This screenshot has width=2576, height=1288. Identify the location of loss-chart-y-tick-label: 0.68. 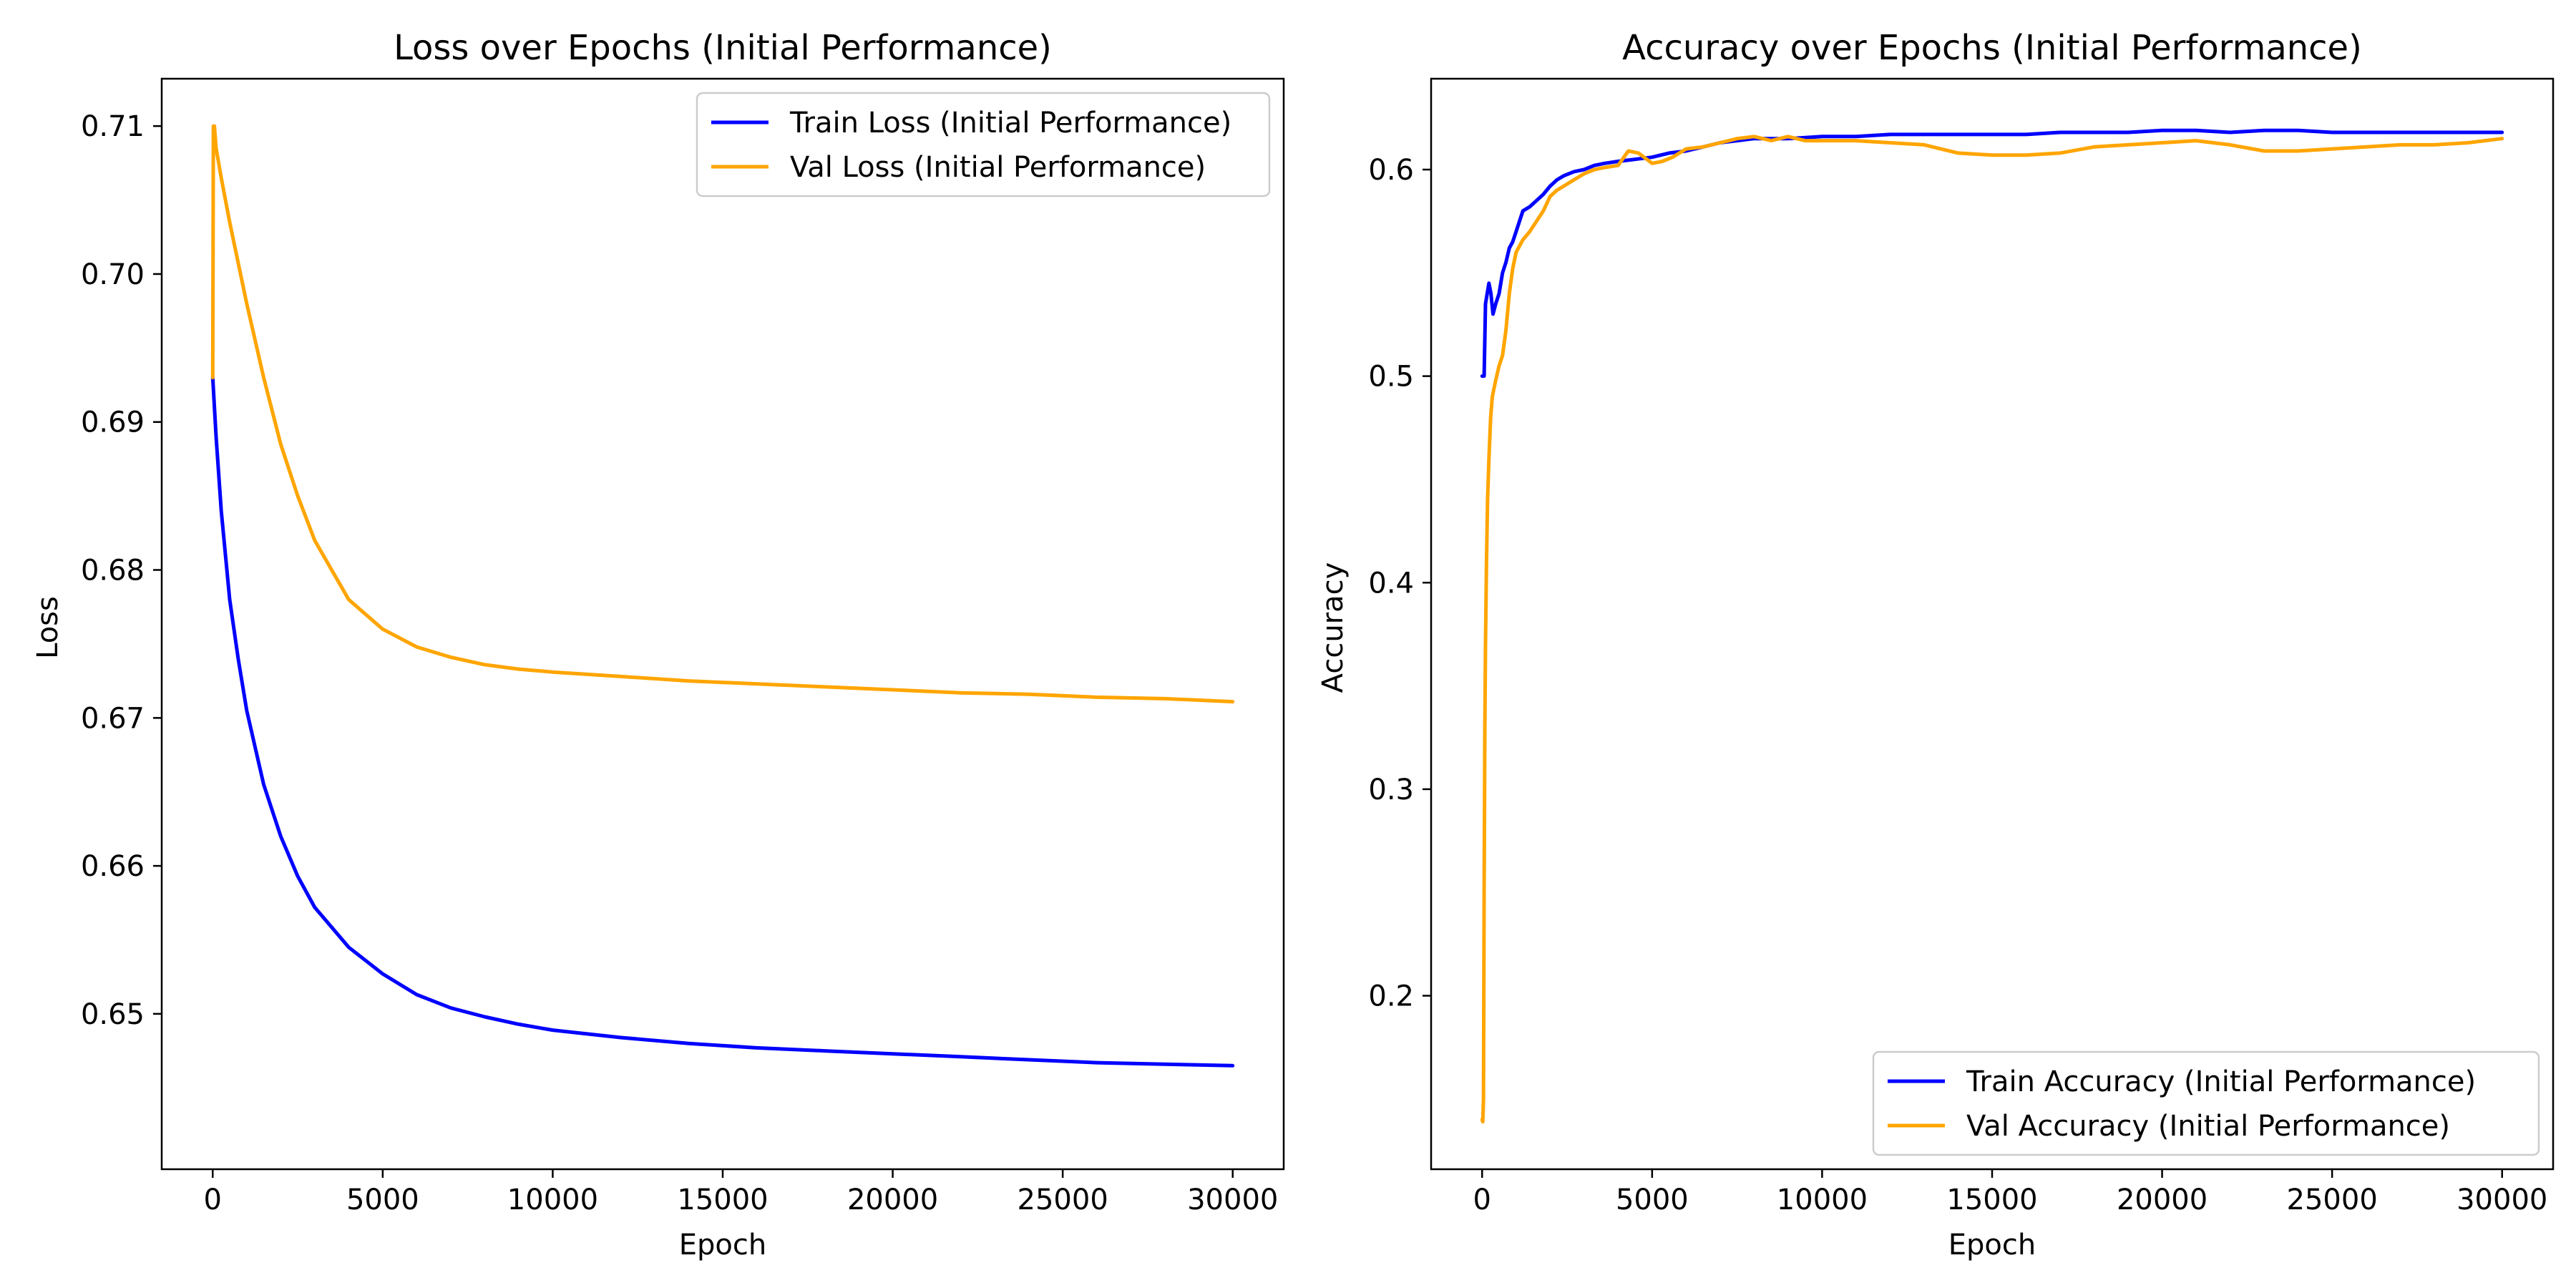
(113, 571).